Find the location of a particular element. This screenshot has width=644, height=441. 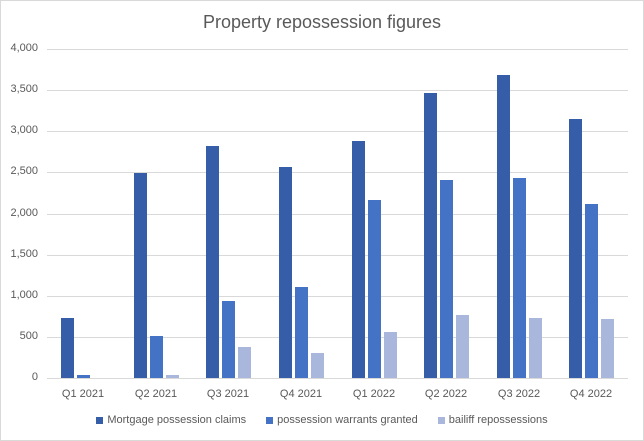

x-tick-label: Q3 2021 is located at coordinates (228, 394).